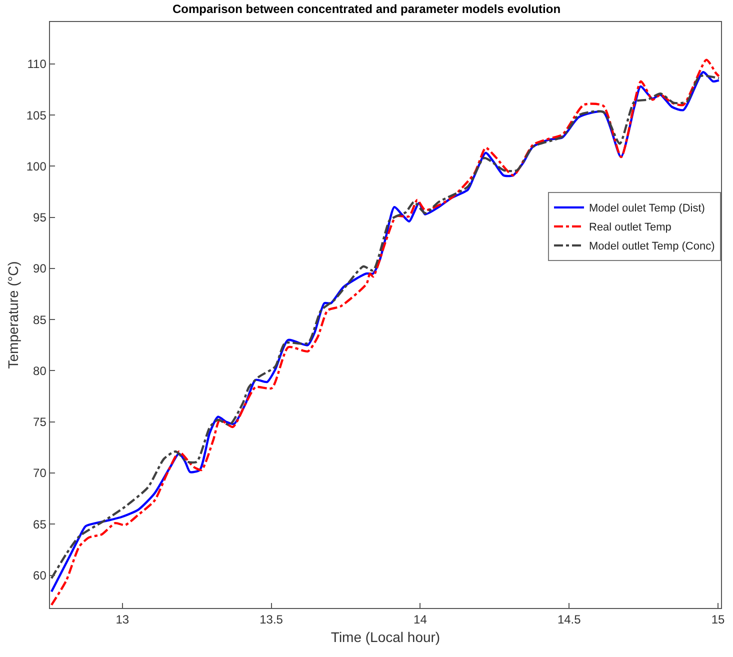 Image resolution: width=733 pixels, height=657 pixels. Describe the element at coordinates (36, 166) in the screenshot. I see `y-tick-label: 100` at that location.